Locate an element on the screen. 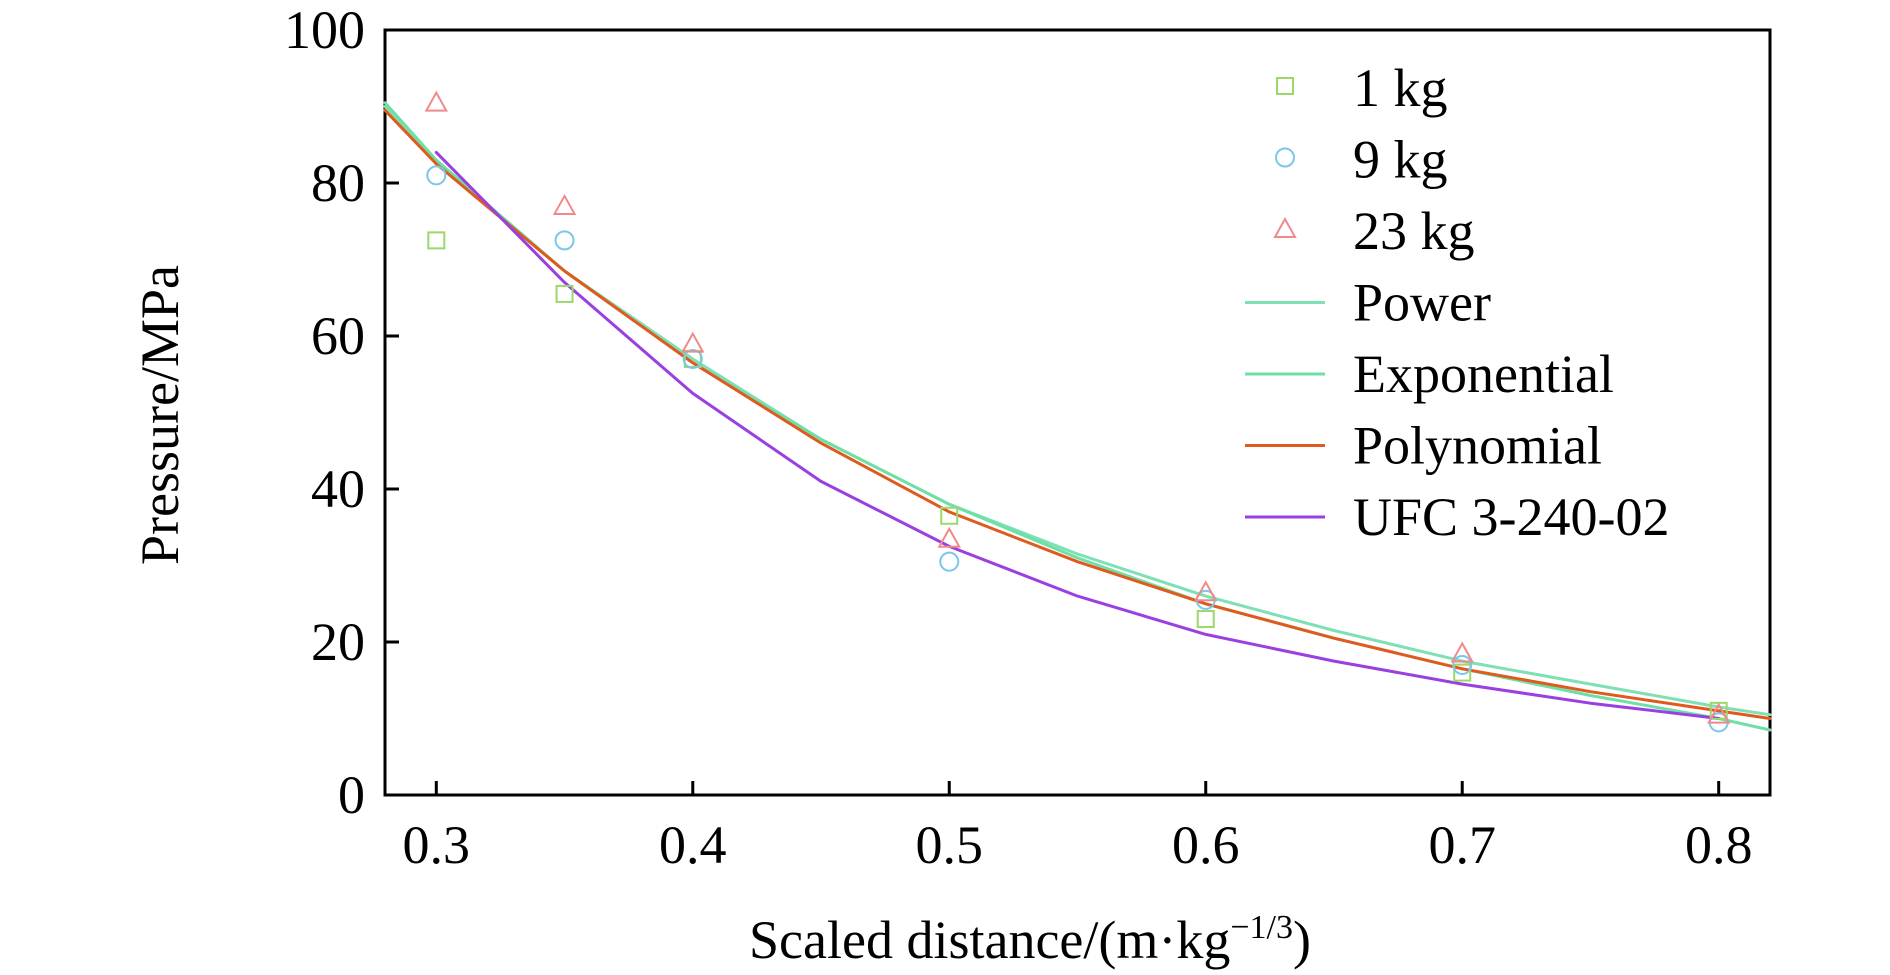 The width and height of the screenshot is (1890, 975). legend-entry-power: Power is located at coordinates (1368, 303).